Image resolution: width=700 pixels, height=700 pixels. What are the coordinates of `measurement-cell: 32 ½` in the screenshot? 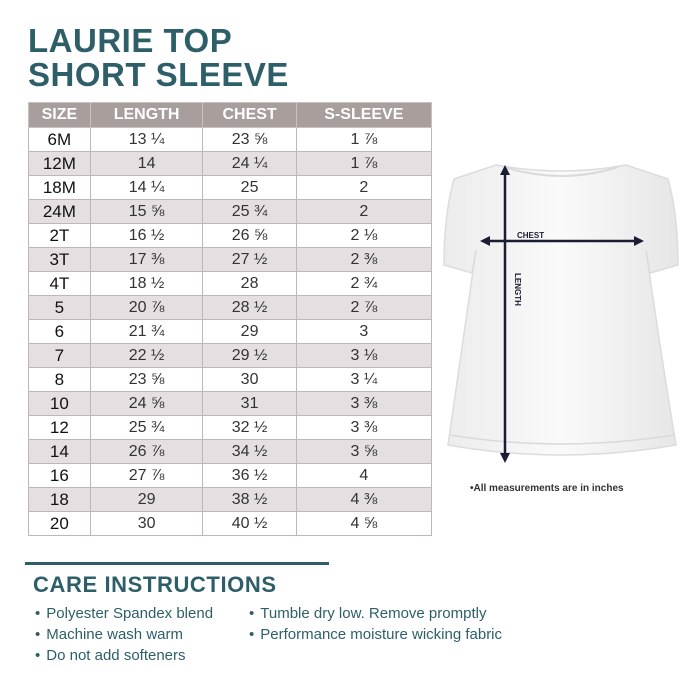 It's located at (249, 427).